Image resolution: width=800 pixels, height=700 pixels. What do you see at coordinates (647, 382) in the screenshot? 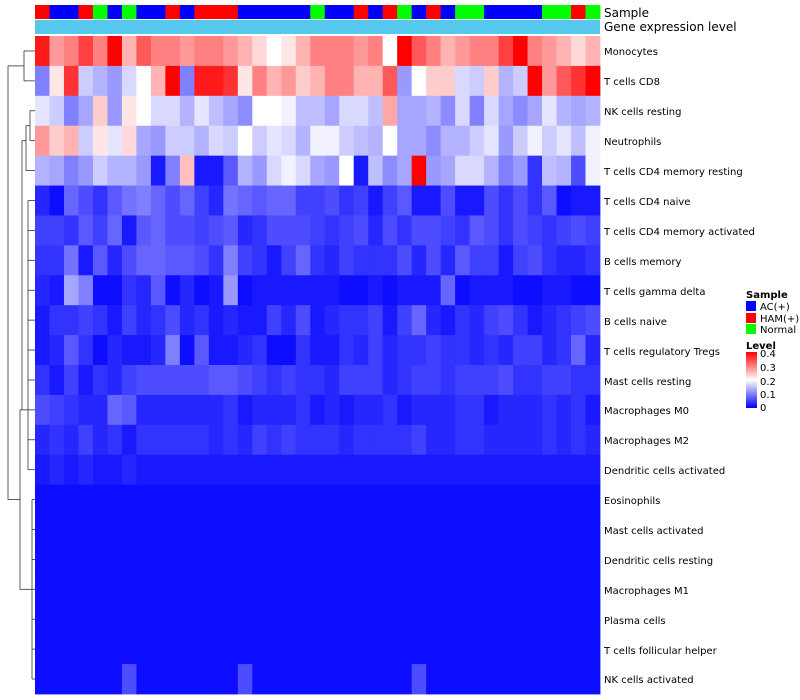
I see `row-label: Mast cells resting` at bounding box center [647, 382].